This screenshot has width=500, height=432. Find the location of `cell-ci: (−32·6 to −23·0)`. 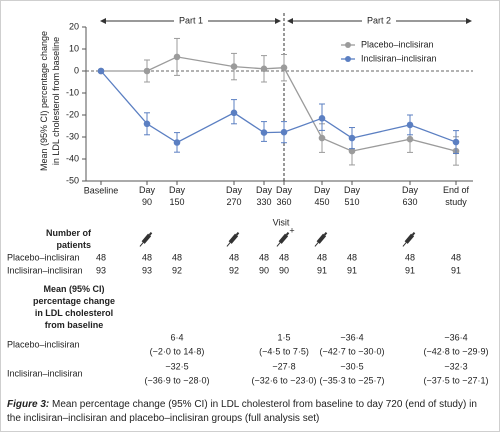

cell-ci: (−32·6 to −23·0) is located at coordinates (283, 380).